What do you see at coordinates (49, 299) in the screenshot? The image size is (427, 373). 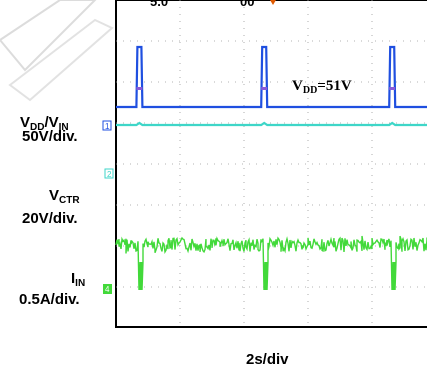 I see `iin-scale-label: 0.5A/div.` at bounding box center [49, 299].